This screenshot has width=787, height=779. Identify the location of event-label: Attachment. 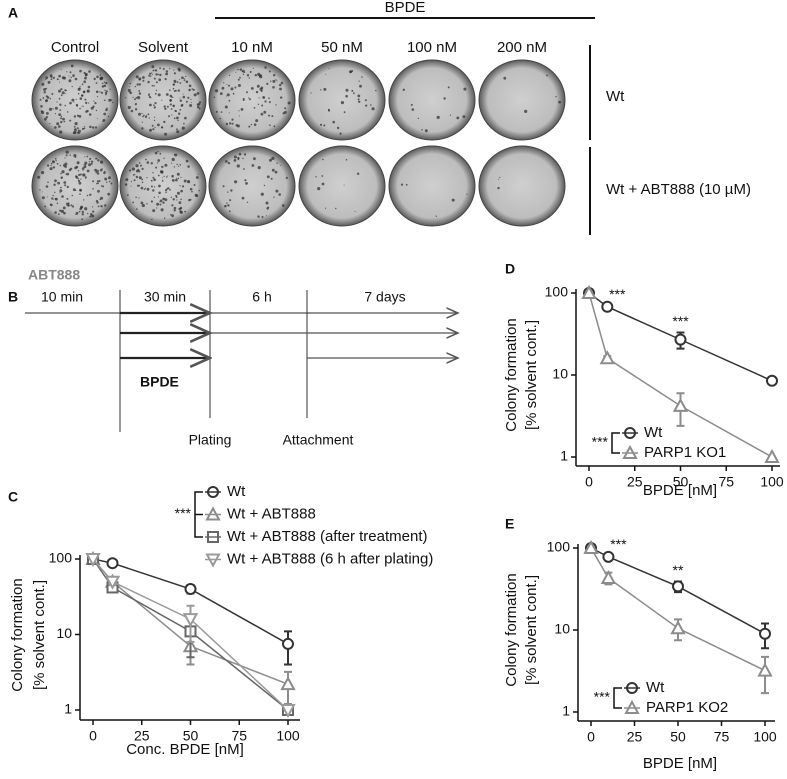
(318, 440).